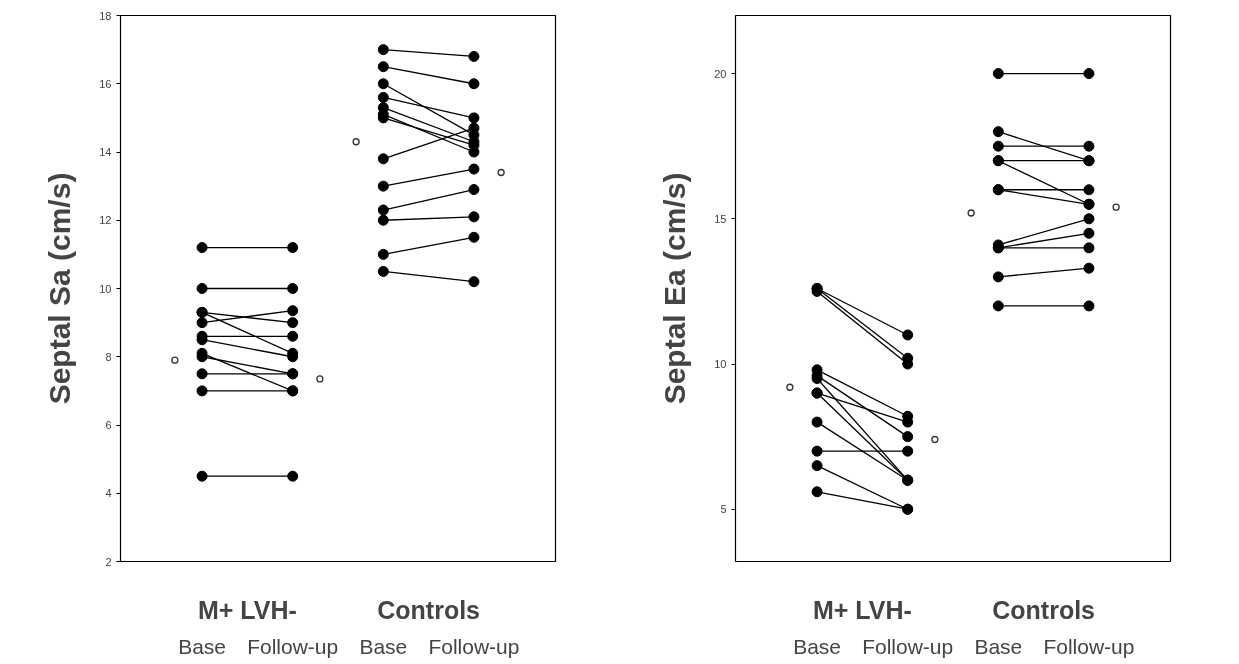  Describe the element at coordinates (105, 152) in the screenshot. I see `y-tick-label: 14` at that location.